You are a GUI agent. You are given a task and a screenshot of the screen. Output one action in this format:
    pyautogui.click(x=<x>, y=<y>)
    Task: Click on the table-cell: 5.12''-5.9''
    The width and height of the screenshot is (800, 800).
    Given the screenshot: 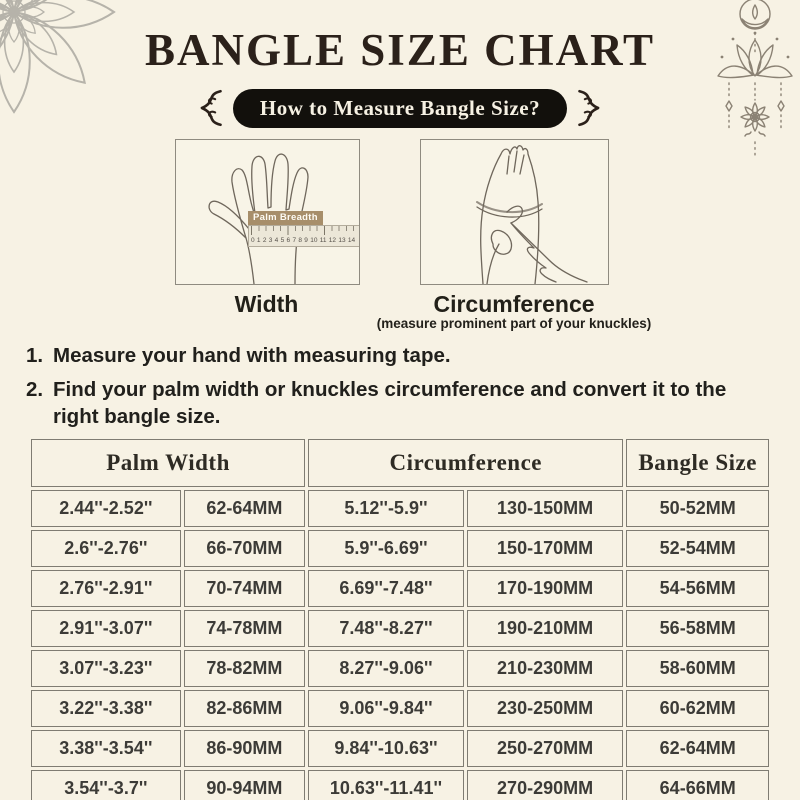 What is the action you would take?
    pyautogui.click(x=386, y=508)
    